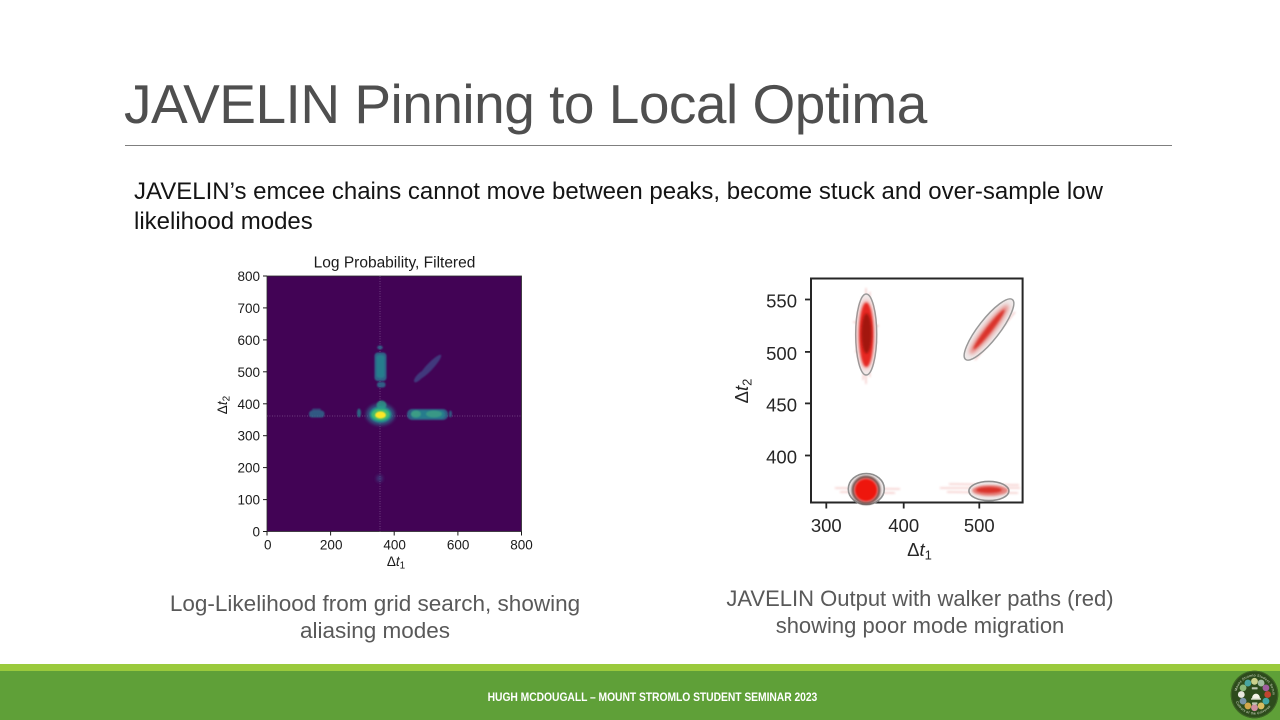 The width and height of the screenshot is (1280, 720). I want to click on svg-text: 100, so click(248, 500).